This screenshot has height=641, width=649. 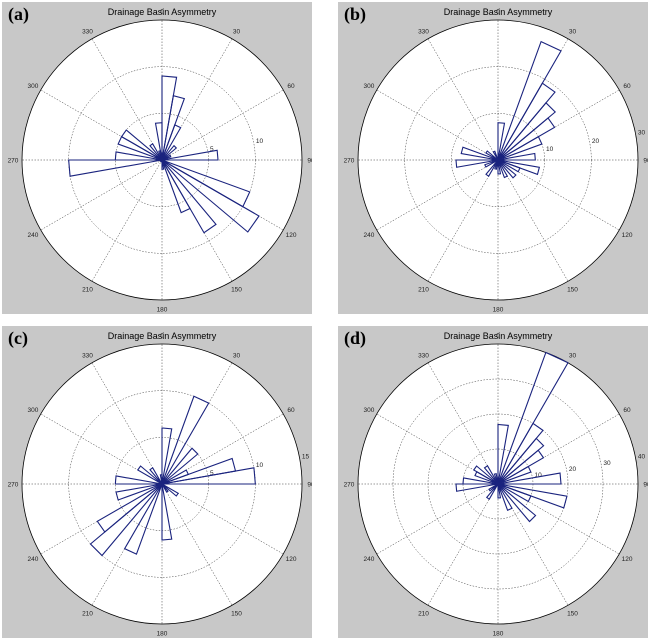 What do you see at coordinates (162, 12) in the screenshot?
I see `chart-title: Drainage Basin Asymmetry` at bounding box center [162, 12].